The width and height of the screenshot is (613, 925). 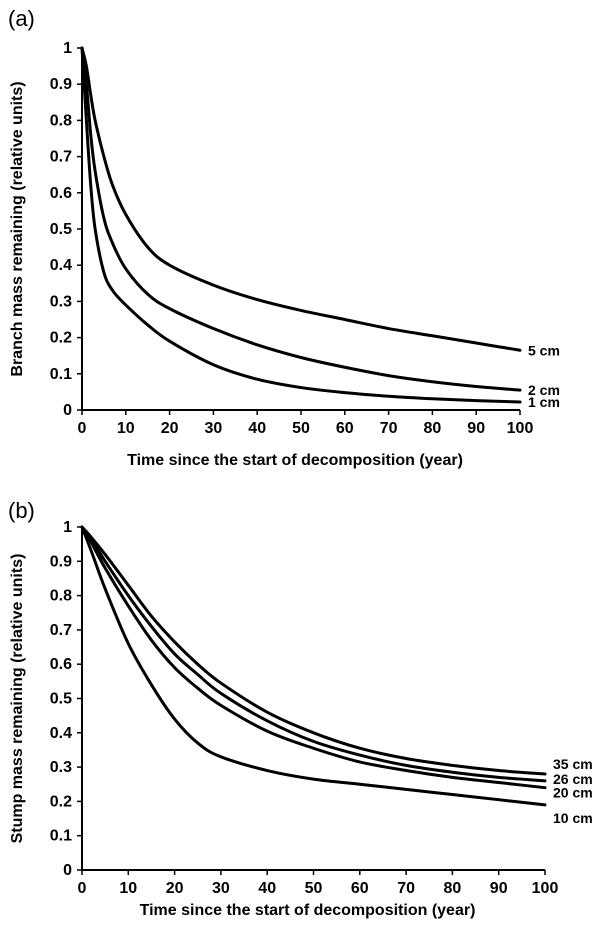 I want to click on series-label: 20 cm, so click(x=573, y=793).